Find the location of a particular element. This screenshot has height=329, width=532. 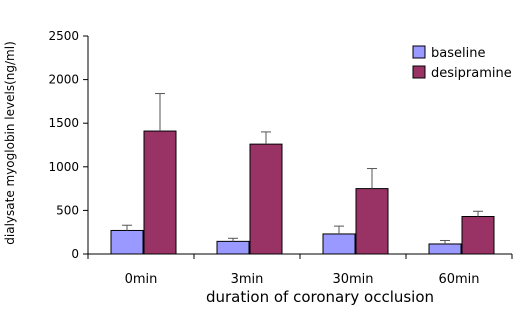

legend-label: baseline is located at coordinates (458, 53).